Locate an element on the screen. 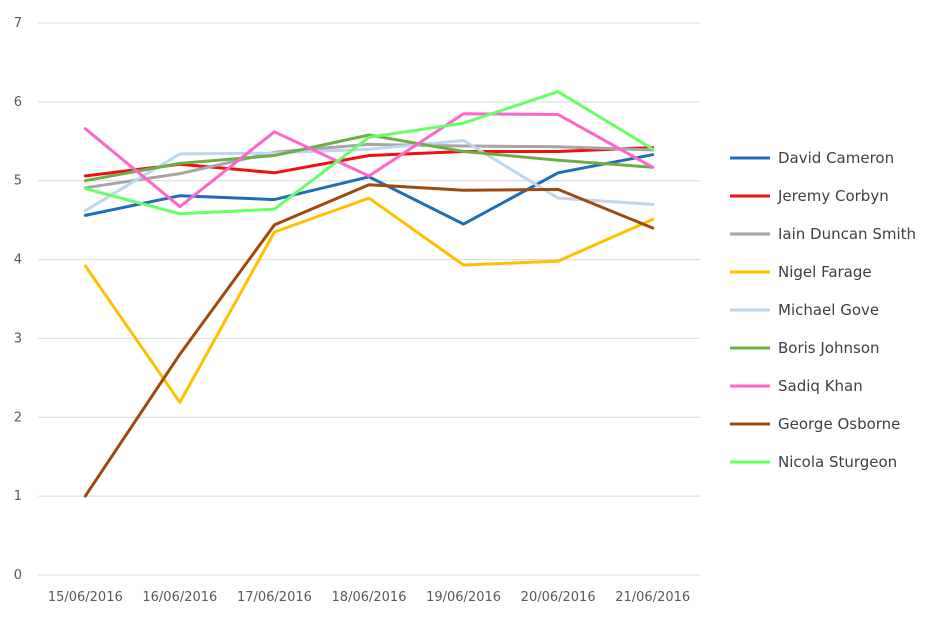  legend-label: Nicola Sturgeon is located at coordinates (837, 462).